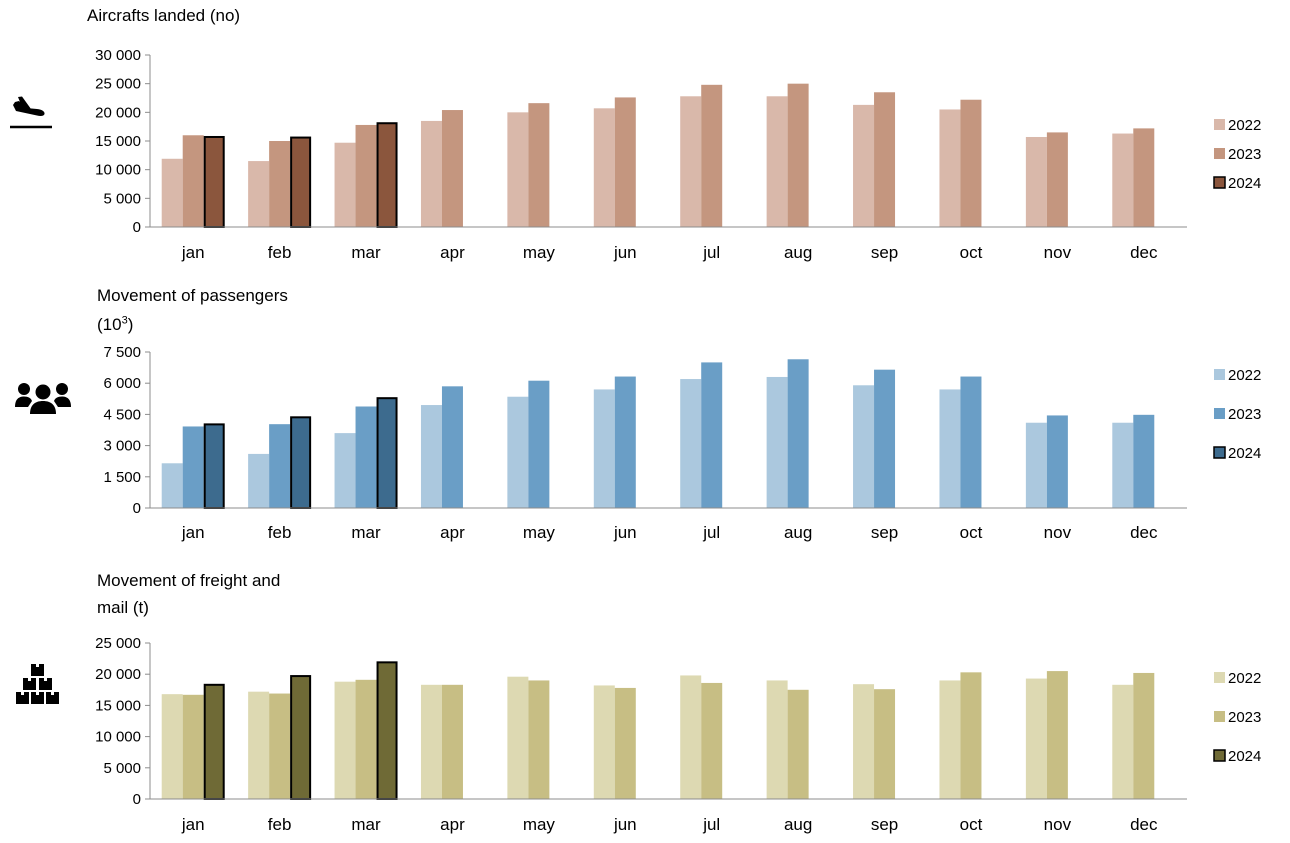 This screenshot has width=1290, height=843. I want to click on chart-title: Aircrafts landed (no), so click(164, 15).